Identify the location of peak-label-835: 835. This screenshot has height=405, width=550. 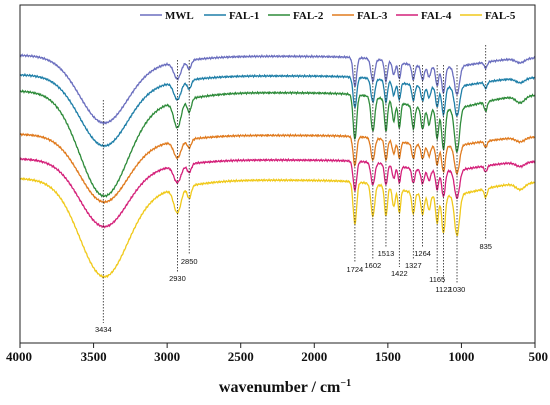
(485, 246).